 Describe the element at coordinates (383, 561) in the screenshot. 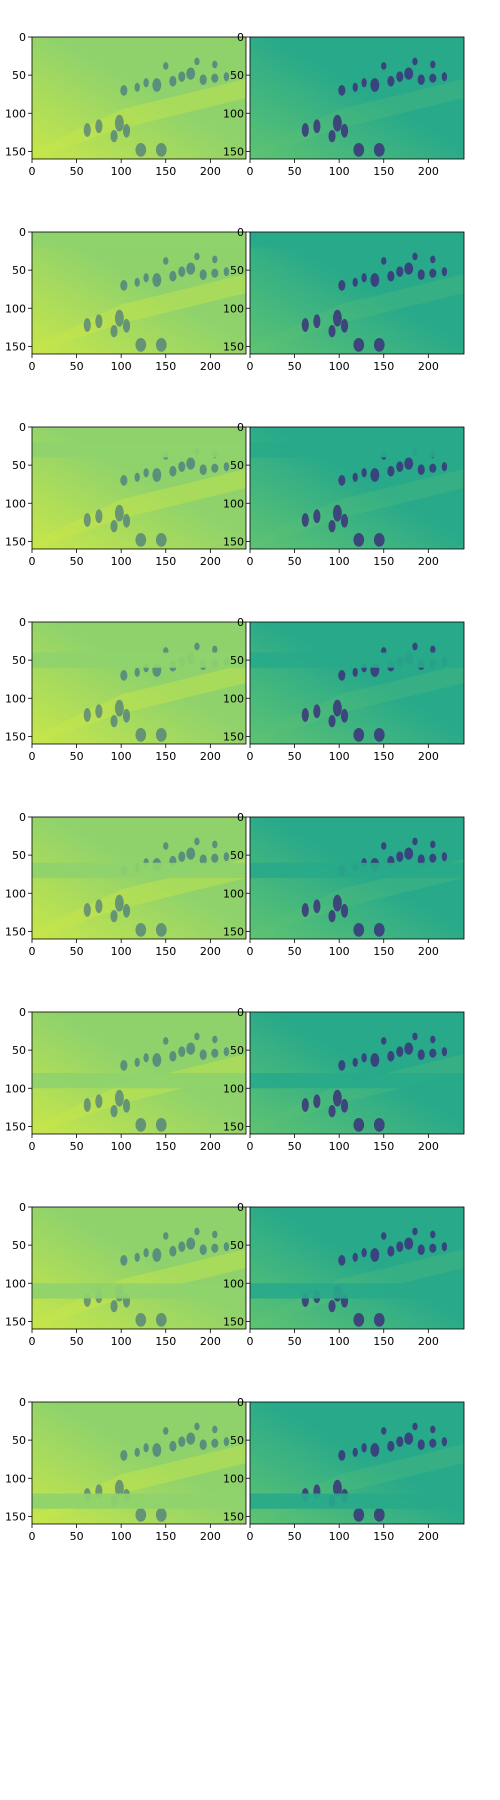

I see `x-tick-label: 150` at that location.